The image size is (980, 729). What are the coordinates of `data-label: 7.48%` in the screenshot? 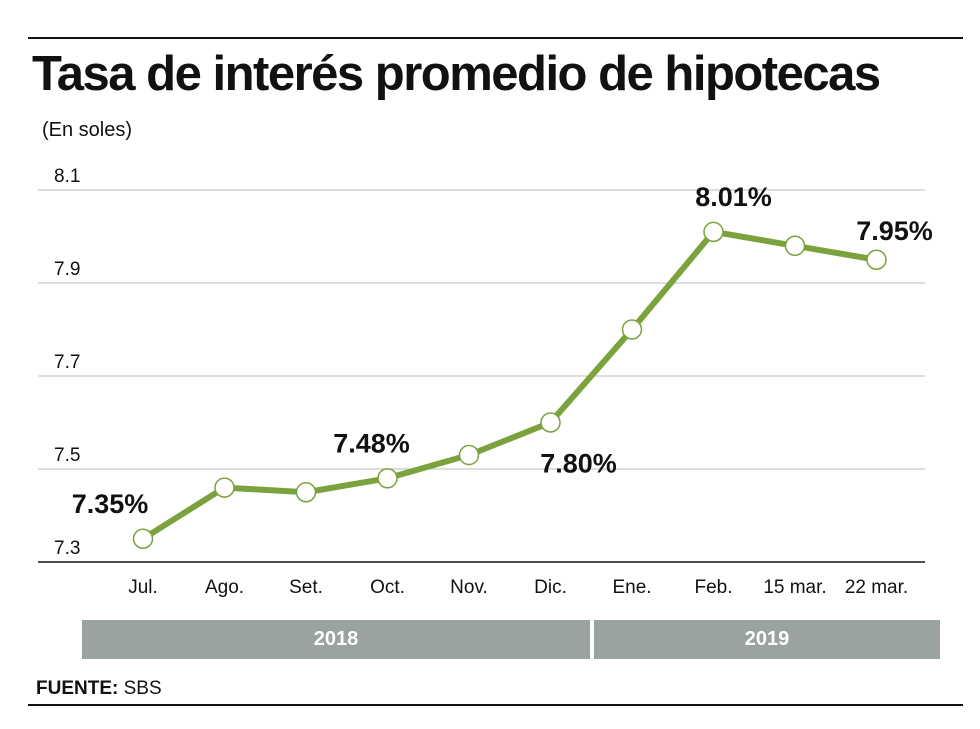 It's located at (371, 443).